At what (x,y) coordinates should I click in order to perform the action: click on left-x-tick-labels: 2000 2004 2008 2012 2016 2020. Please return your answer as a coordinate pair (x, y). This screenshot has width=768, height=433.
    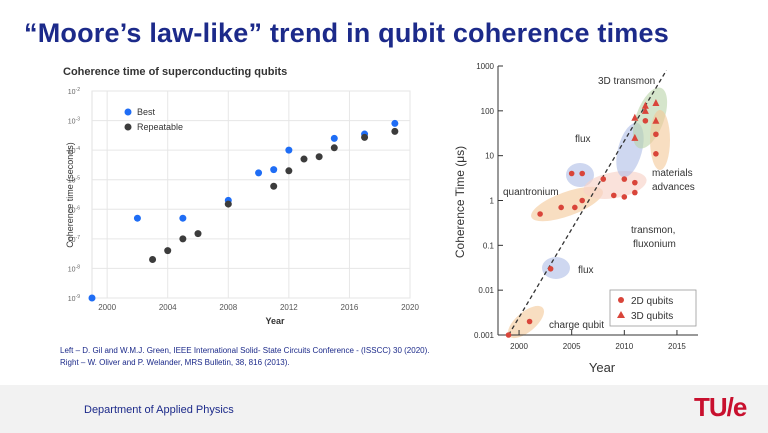
    Looking at the image, I should click on (258, 307).